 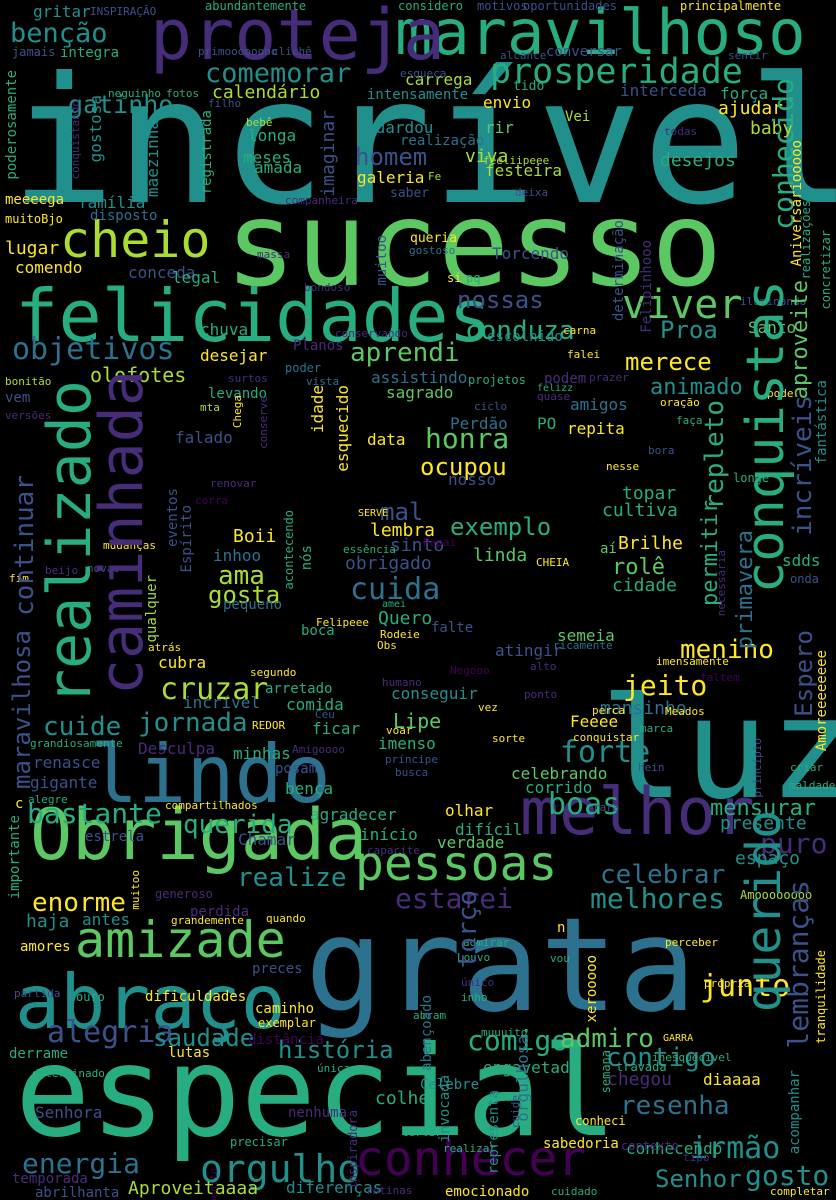 I want to click on word-lembrancas: lembranças, so click(x=798, y=964).